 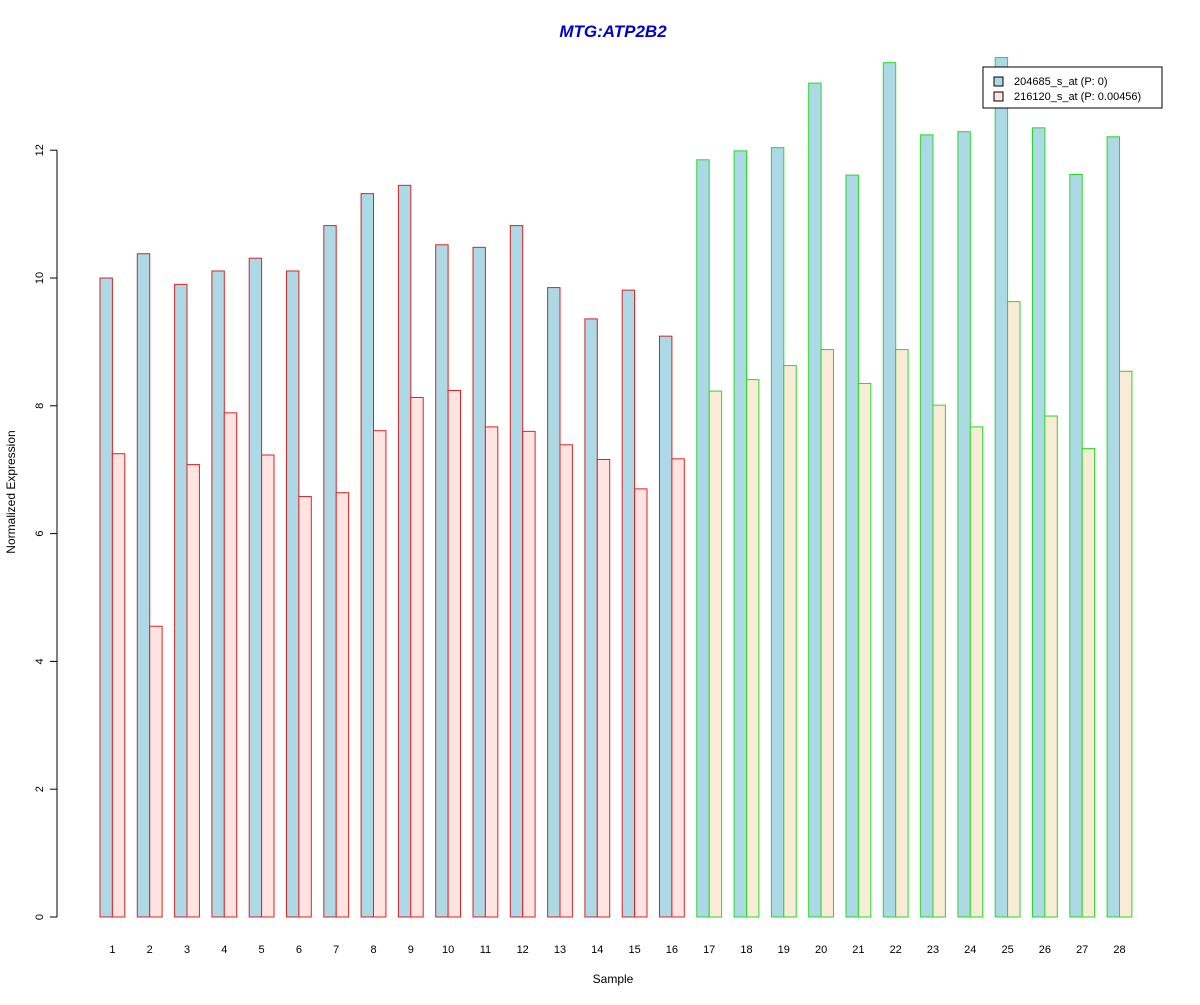 What do you see at coordinates (336, 950) in the screenshot?
I see `x-tick-label: 7` at bounding box center [336, 950].